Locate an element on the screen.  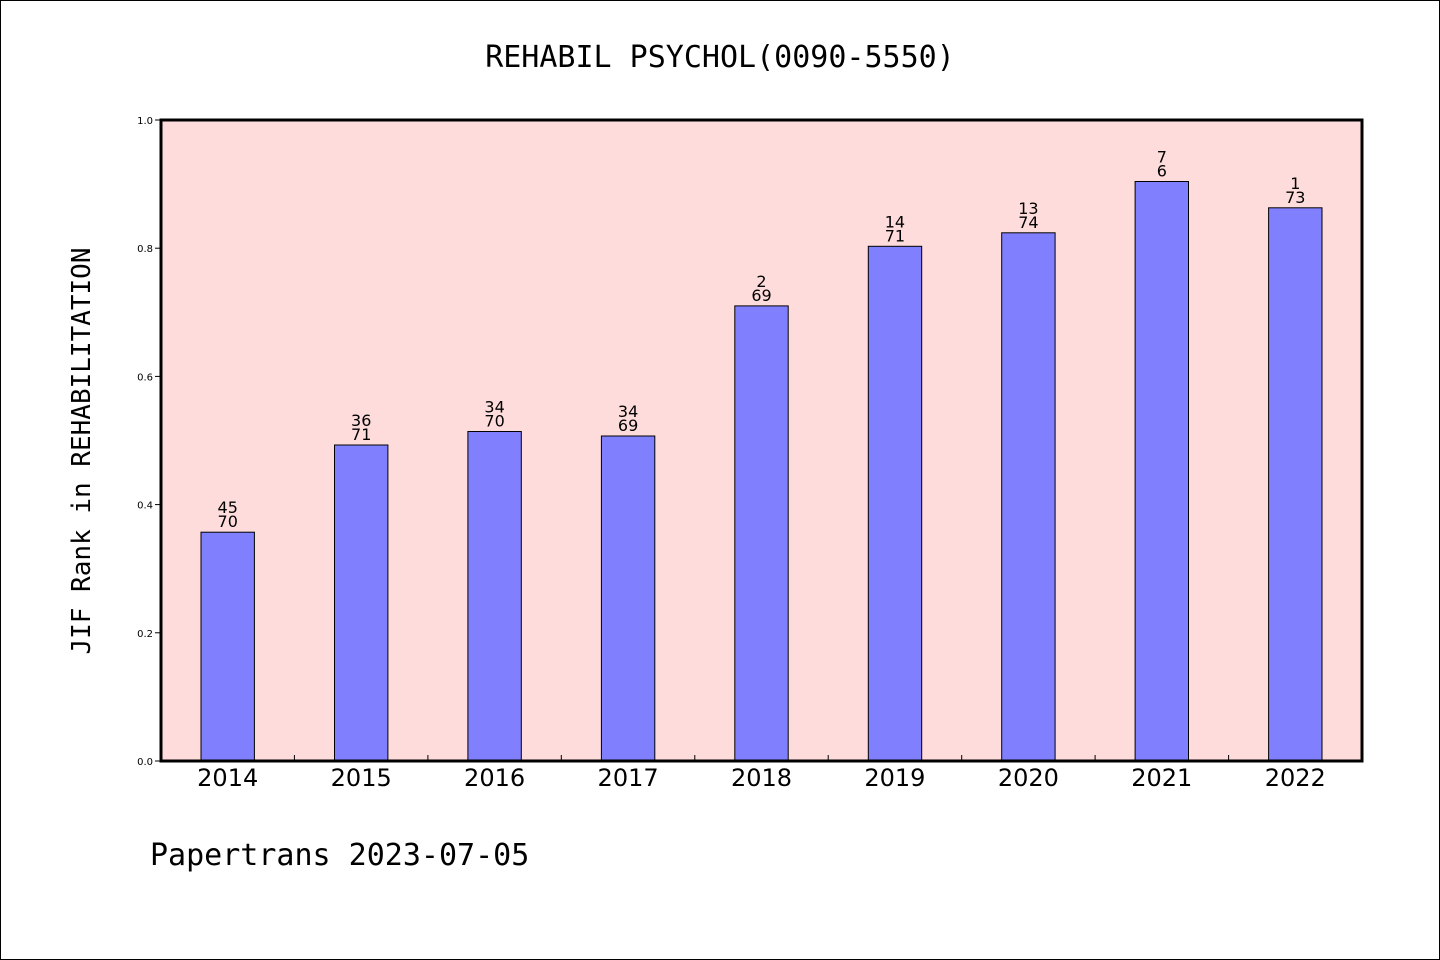
y-tick-label: 0.0 is located at coordinates (145, 762).